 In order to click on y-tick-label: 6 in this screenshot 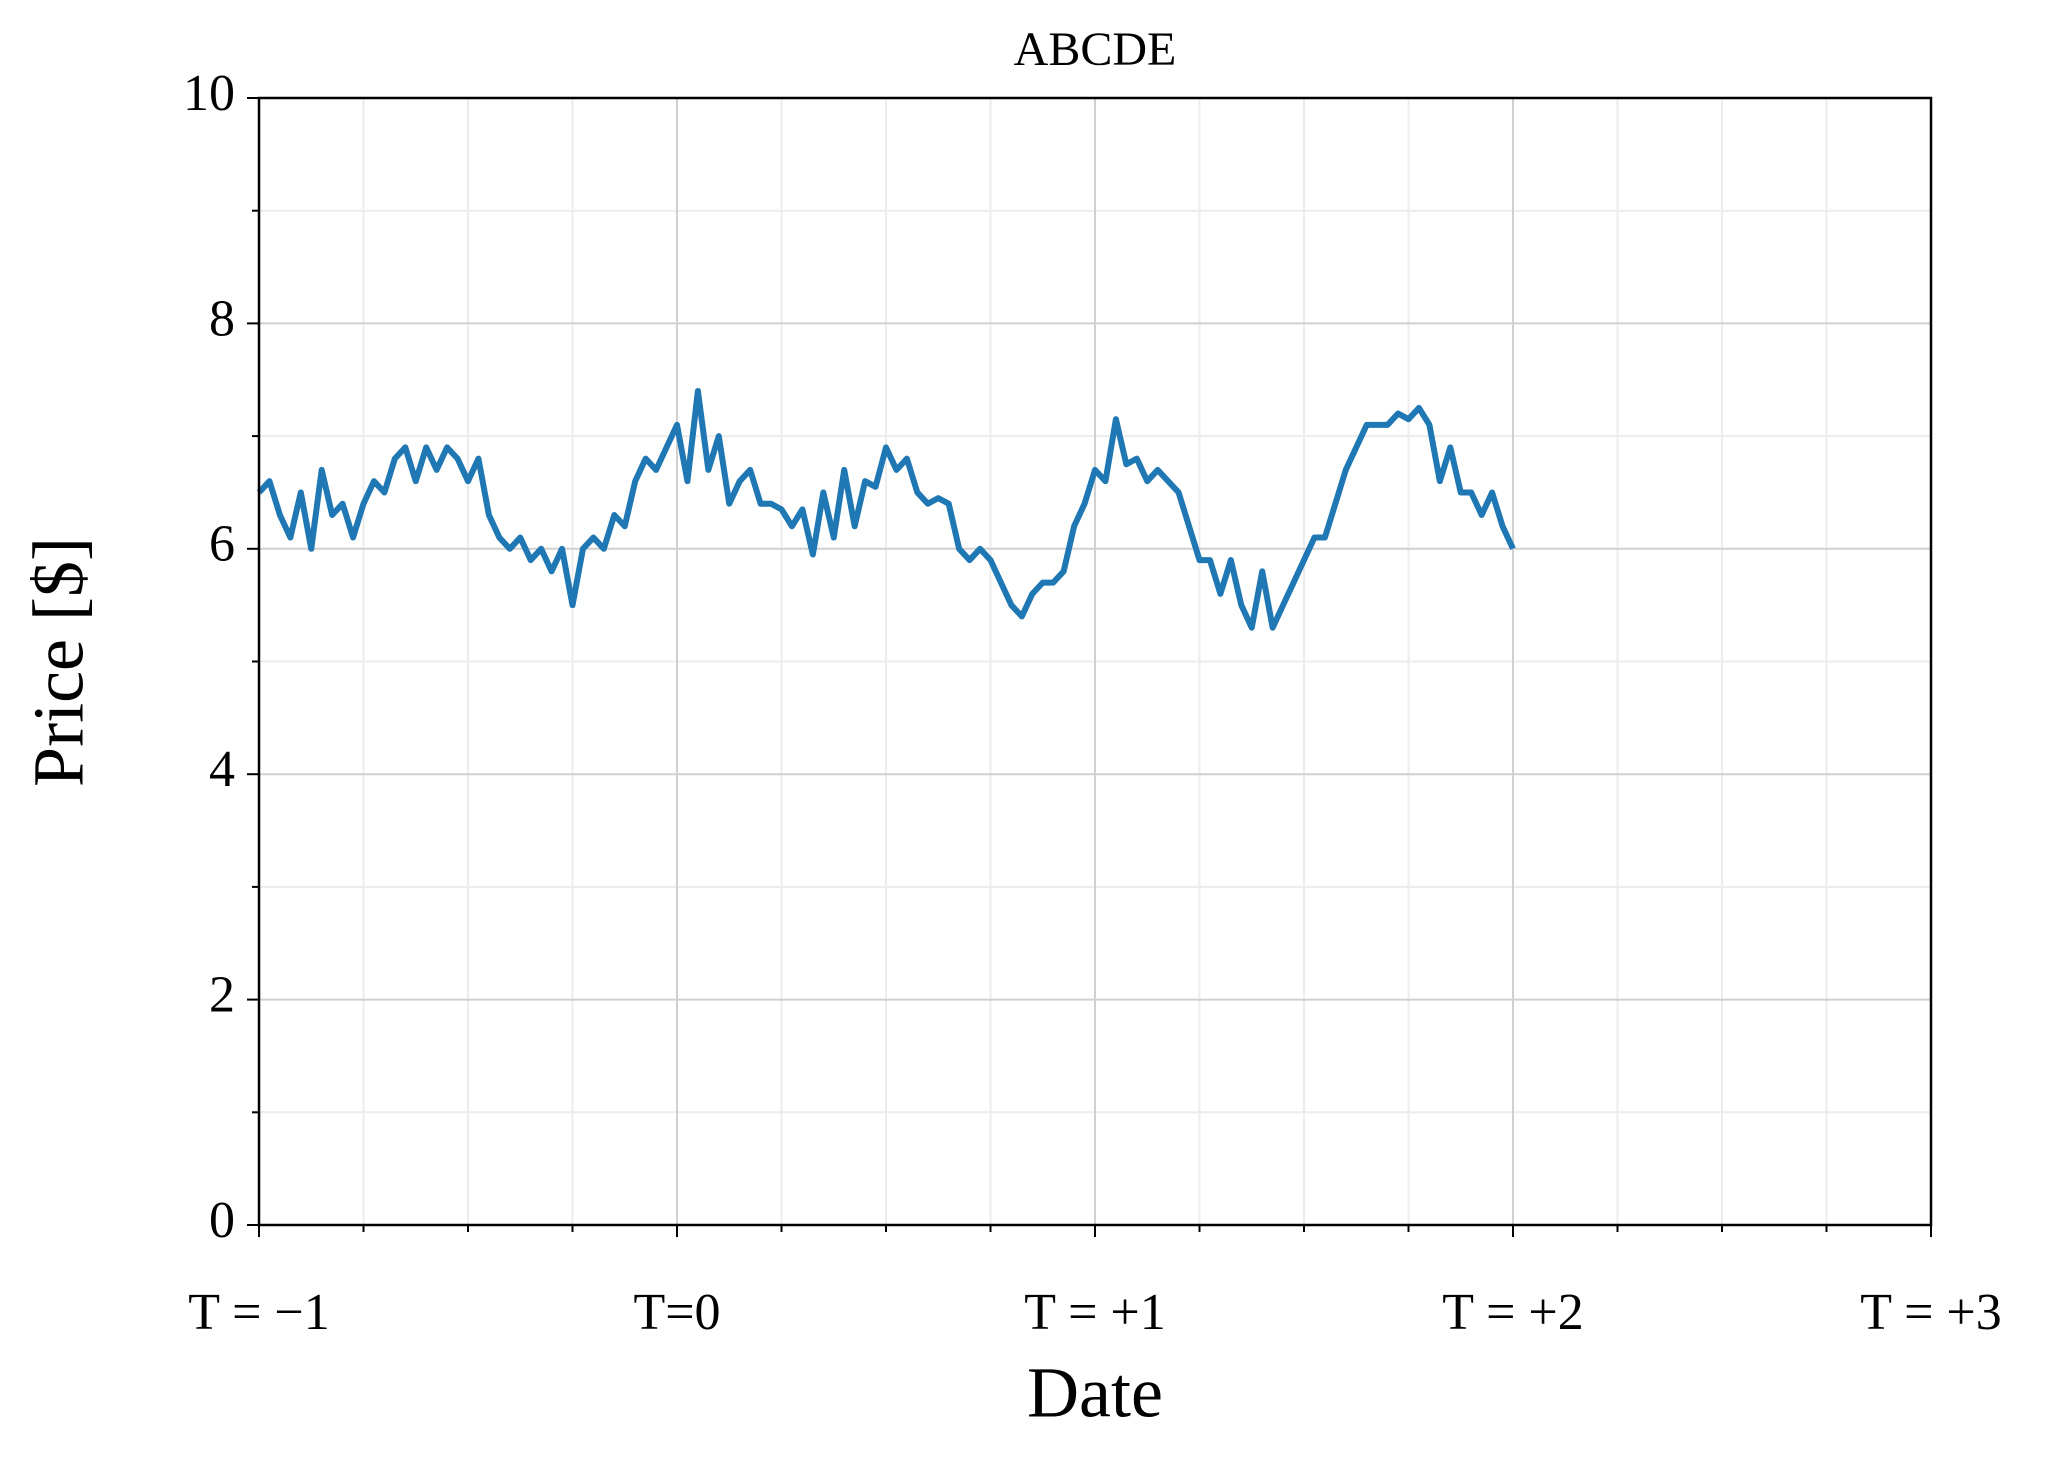, I will do `click(222, 544)`.